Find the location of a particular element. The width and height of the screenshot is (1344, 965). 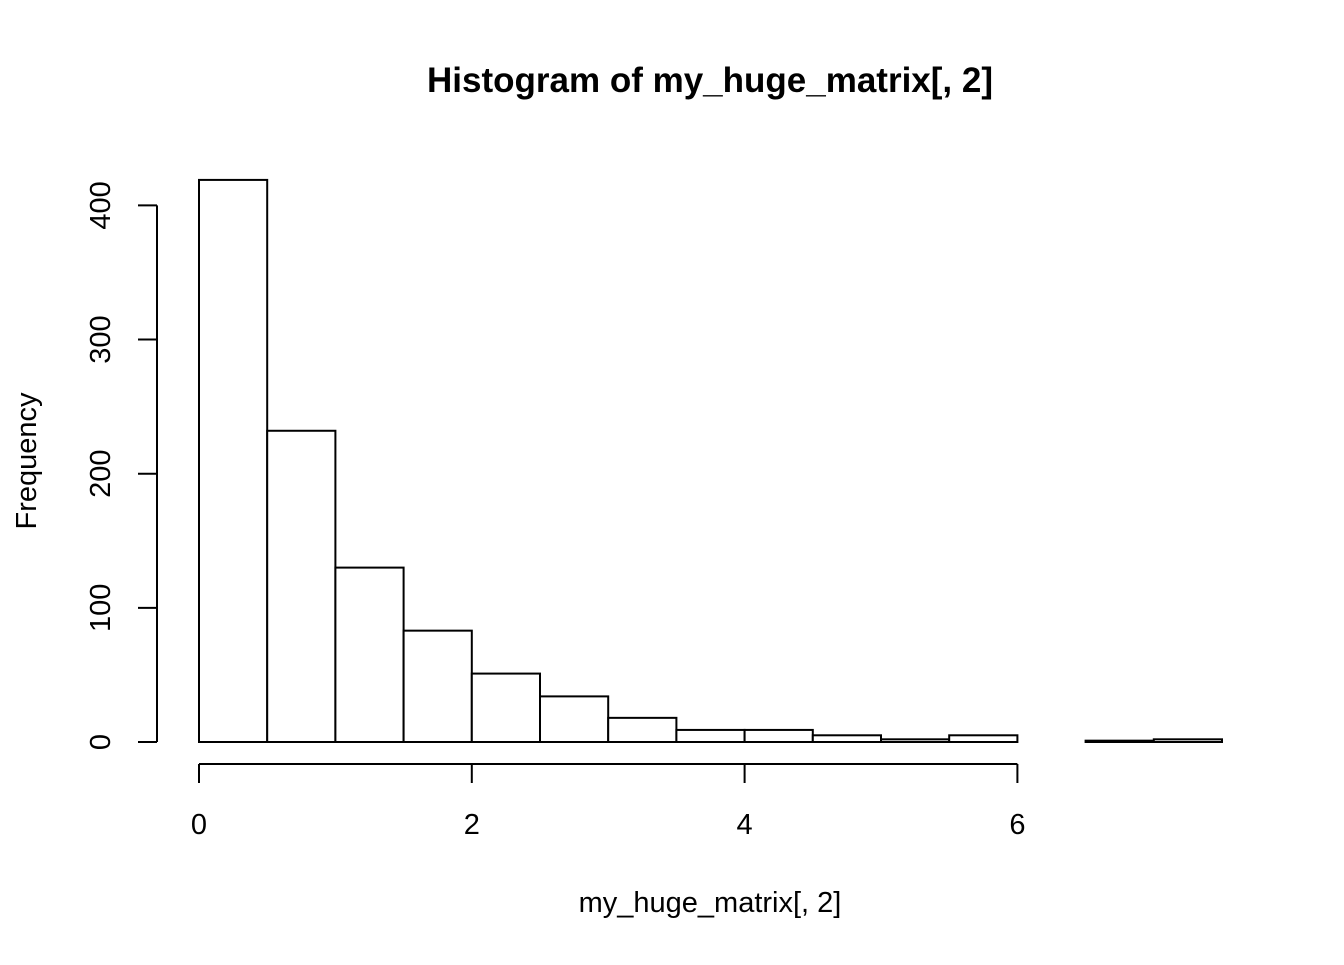

y-tick-label: 200 is located at coordinates (101, 474).